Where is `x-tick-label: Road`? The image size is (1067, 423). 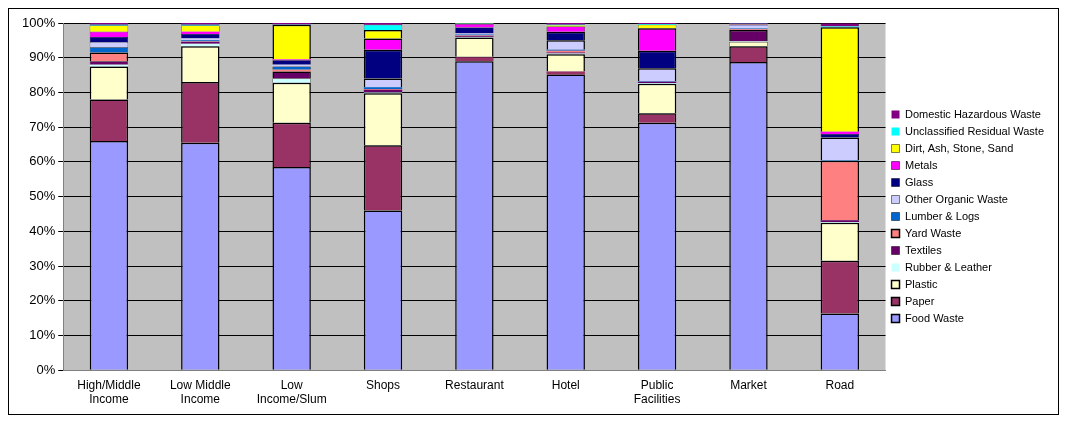 x-tick-label: Road is located at coordinates (840, 384).